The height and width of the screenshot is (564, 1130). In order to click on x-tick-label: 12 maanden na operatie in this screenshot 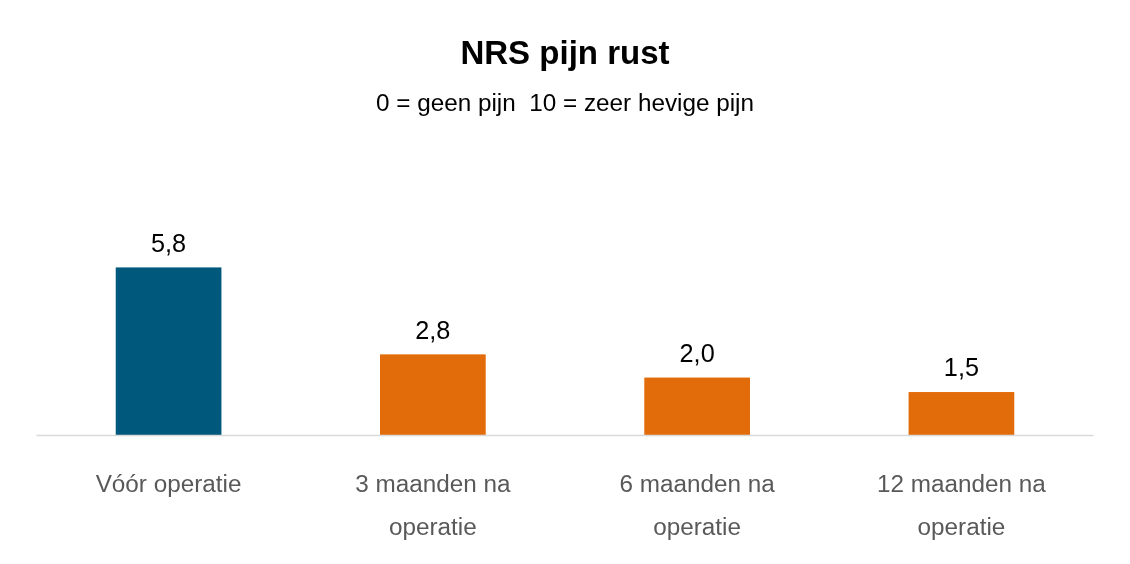, I will do `click(962, 504)`.